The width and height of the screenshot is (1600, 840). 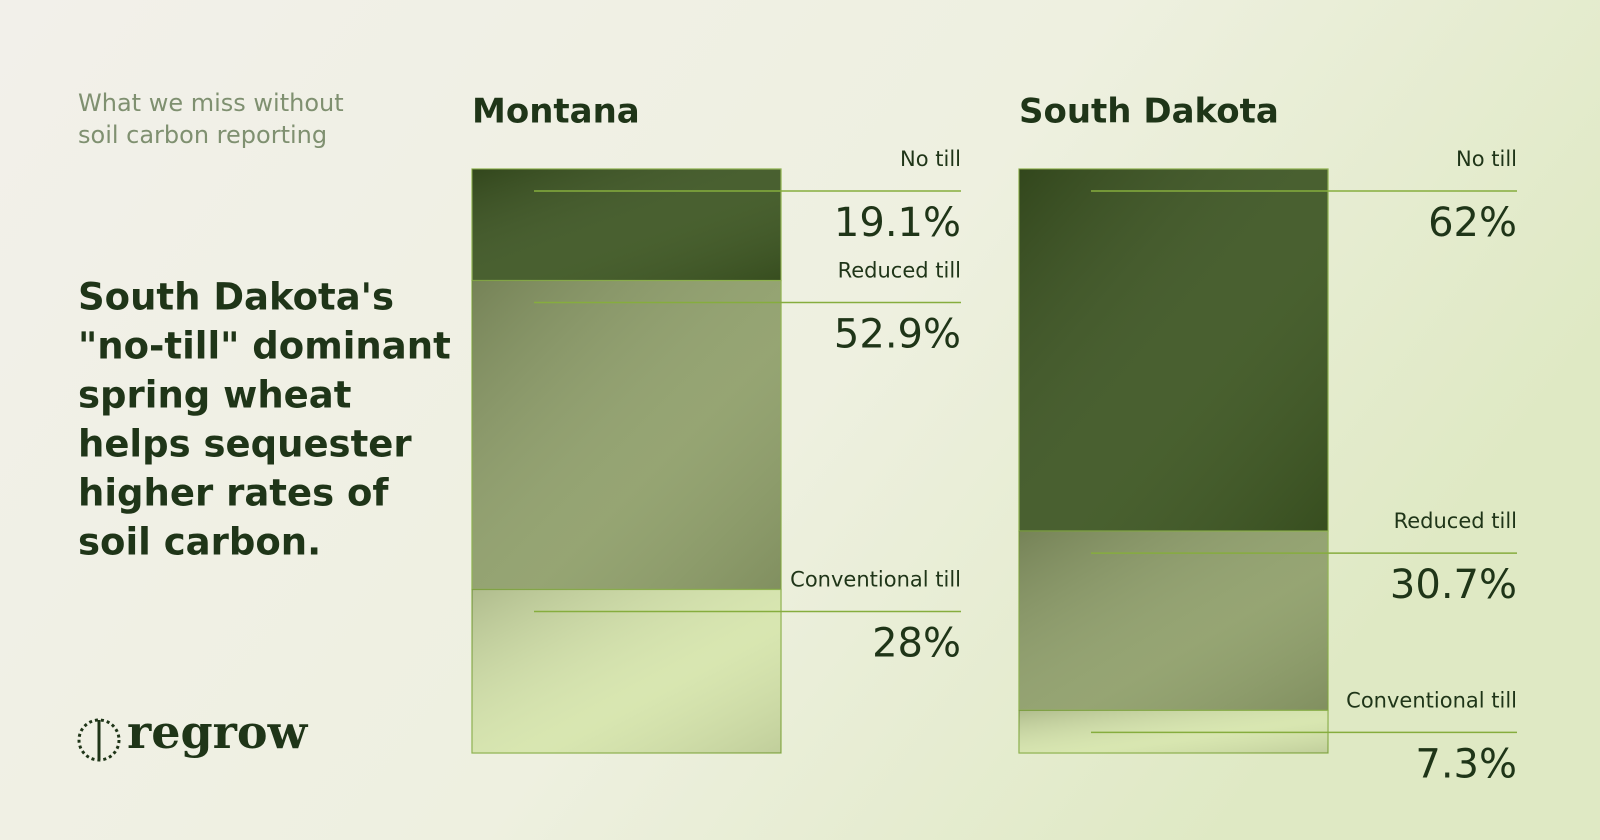 I want to click on headline-line: soil carbon., so click(x=199, y=542).